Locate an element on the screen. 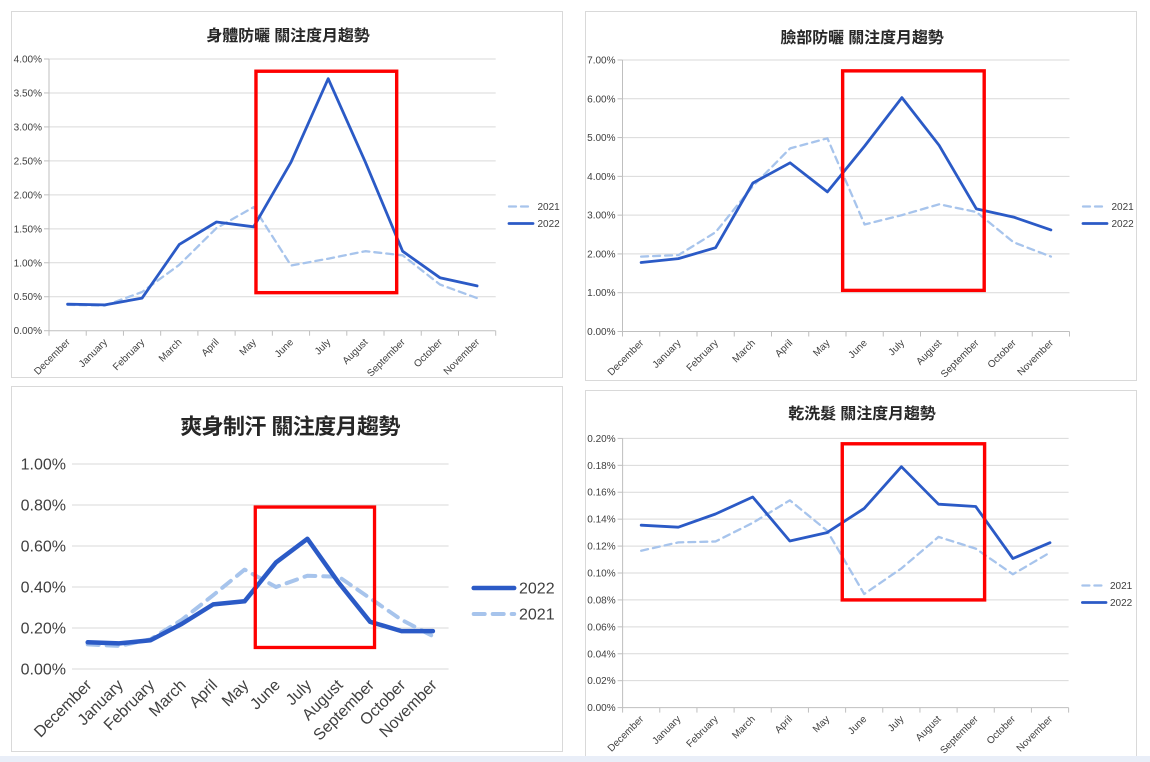 The width and height of the screenshot is (1150, 762). chart-title: 爽身制汗 關注度月趨勢 is located at coordinates (290, 425).